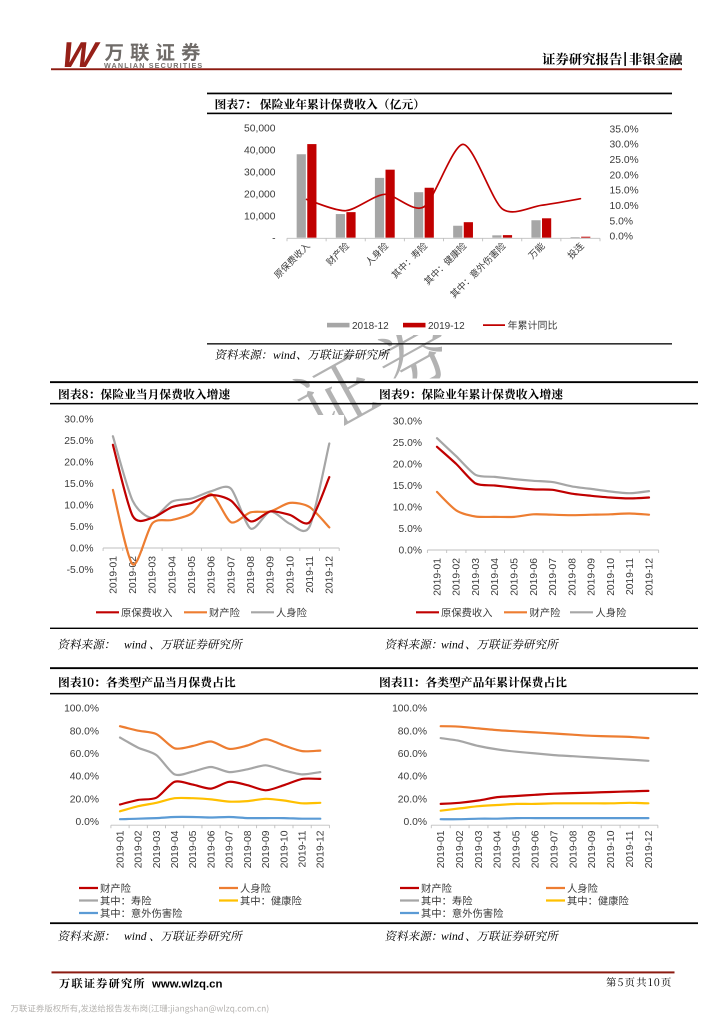 The width and height of the screenshot is (724, 1029). Describe the element at coordinates (260, 150) in the screenshot. I see `svg-text: 40,000` at that location.